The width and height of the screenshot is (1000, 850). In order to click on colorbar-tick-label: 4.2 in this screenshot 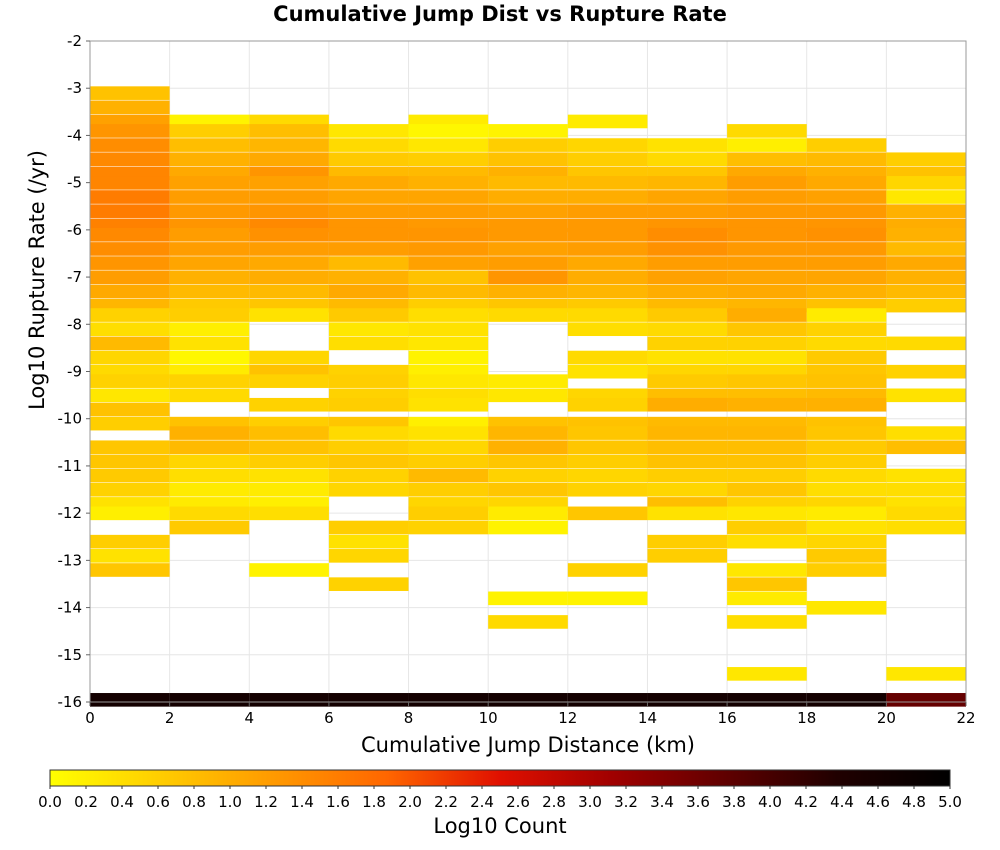, I will do `click(806, 802)`.